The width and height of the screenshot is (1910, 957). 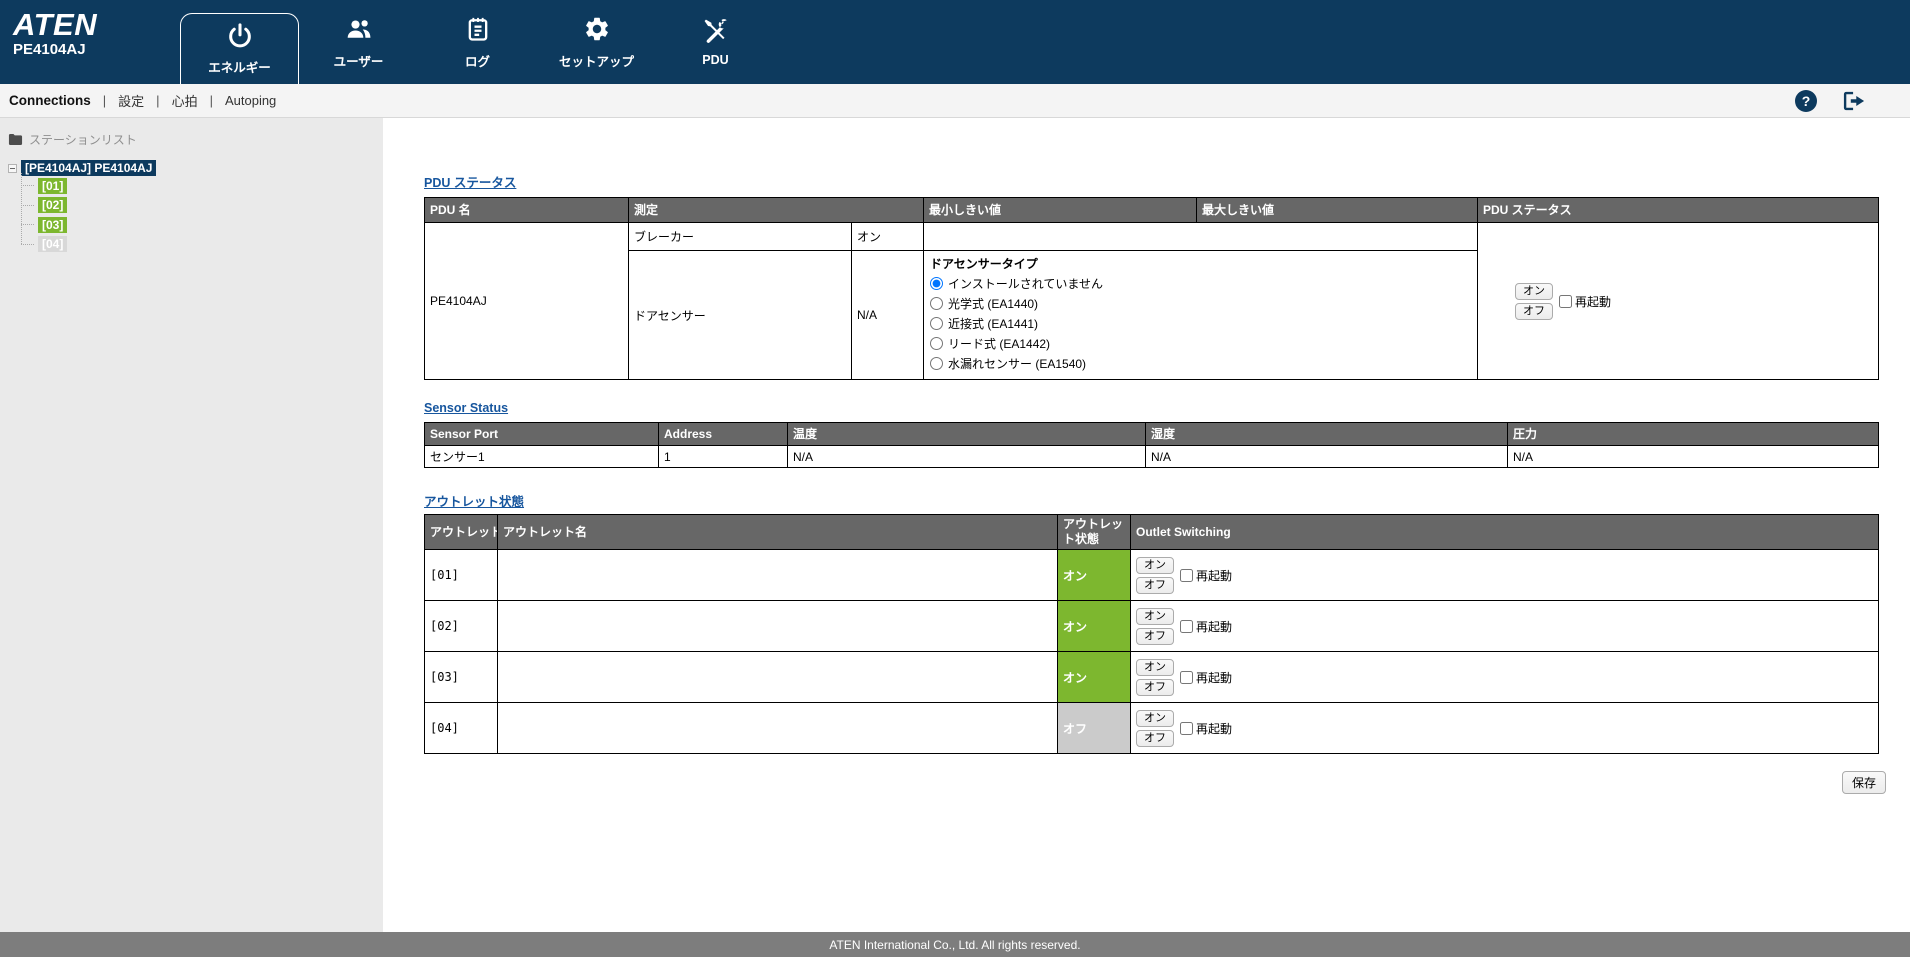 What do you see at coordinates (1566, 301) in the screenshot?
I see `pdu-reboot-checkbox` at bounding box center [1566, 301].